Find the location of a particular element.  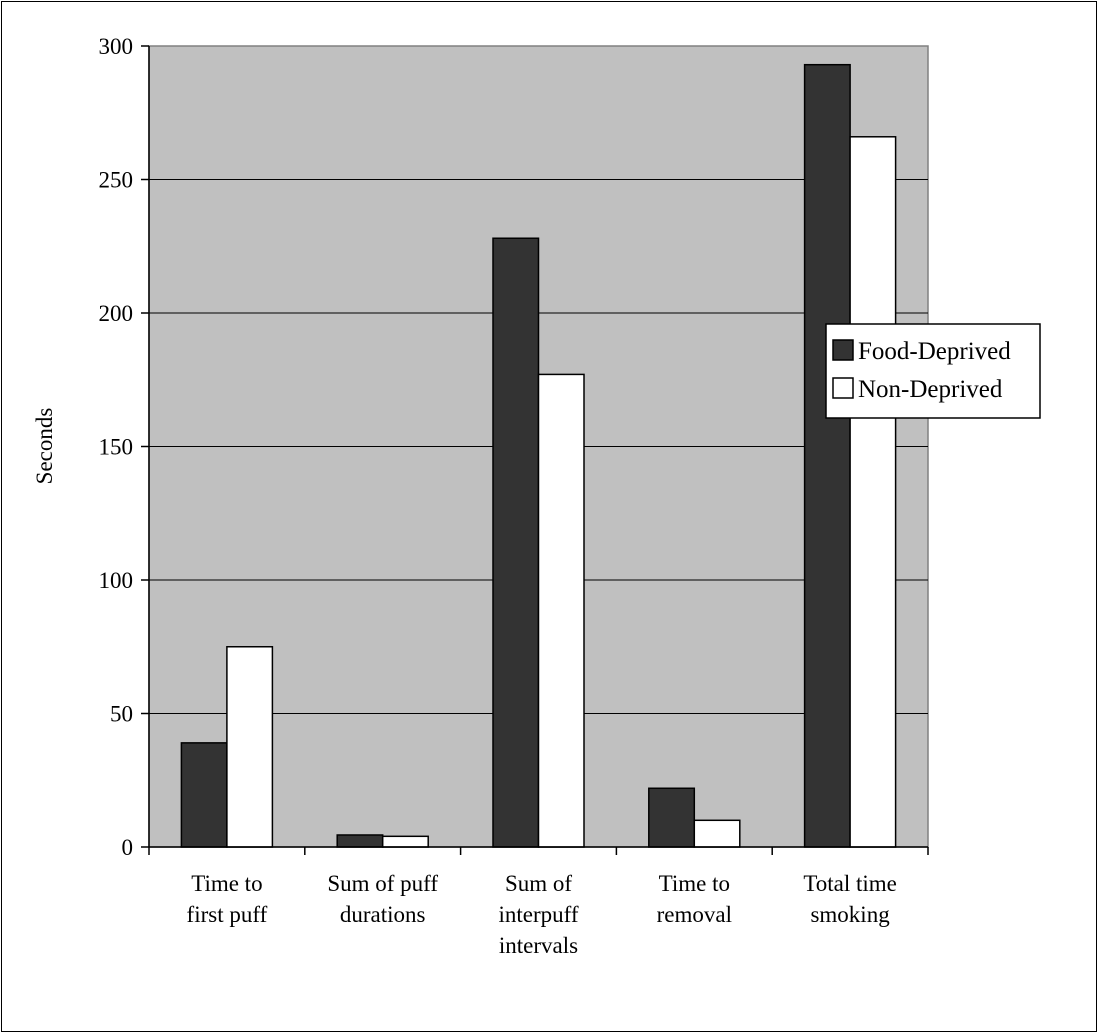

x-category-label: Sum of interpuff intervals is located at coordinates (538, 914).